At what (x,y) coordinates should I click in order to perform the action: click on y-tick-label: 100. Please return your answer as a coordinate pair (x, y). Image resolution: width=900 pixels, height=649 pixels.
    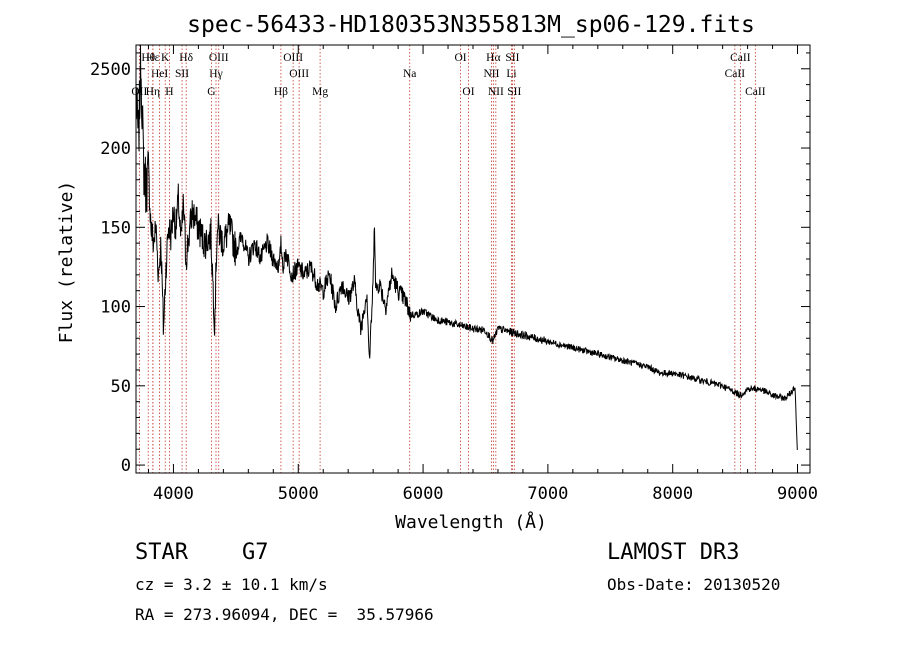
    Looking at the image, I should click on (115, 308).